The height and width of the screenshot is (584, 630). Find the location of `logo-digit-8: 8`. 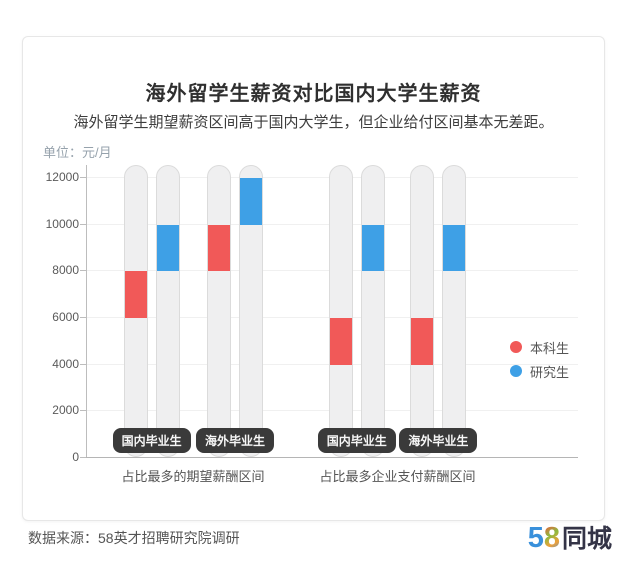

logo-digit-8: 8 is located at coordinates (551, 538).